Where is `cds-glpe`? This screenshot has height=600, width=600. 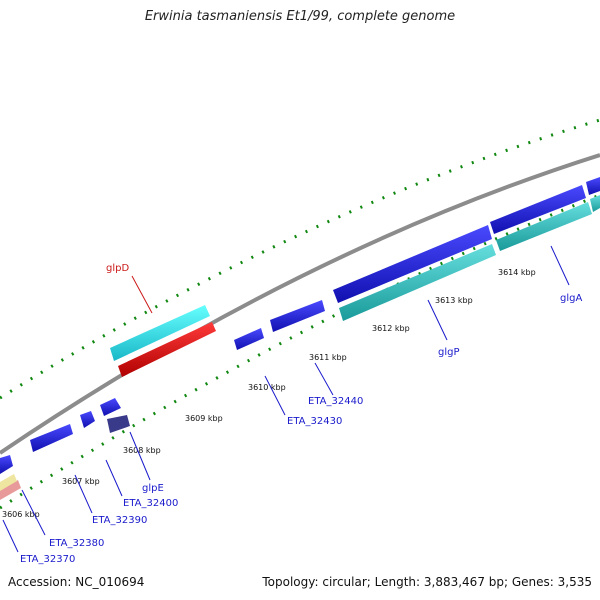 cds-glpe is located at coordinates (118, 424).